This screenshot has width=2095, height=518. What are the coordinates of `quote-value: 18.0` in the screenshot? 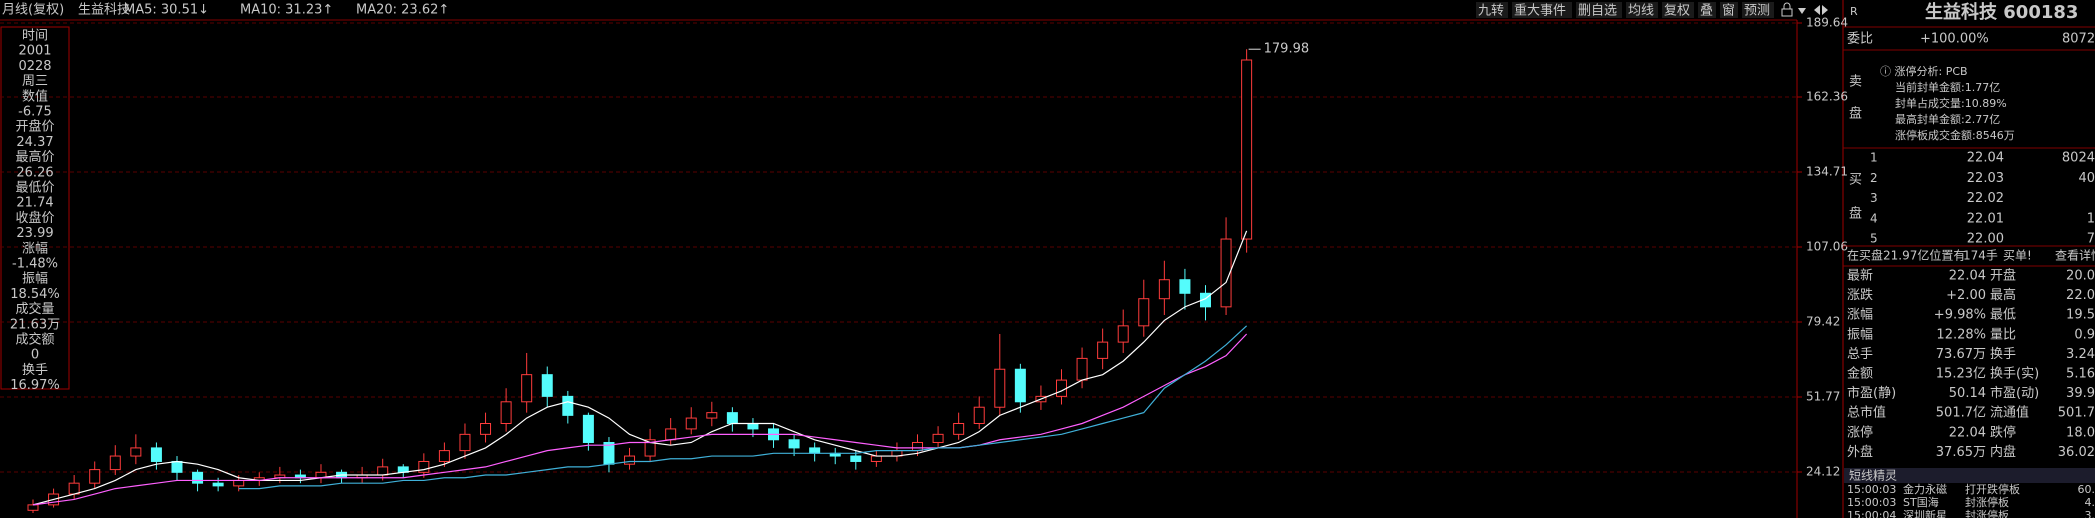 It's located at (2080, 432).